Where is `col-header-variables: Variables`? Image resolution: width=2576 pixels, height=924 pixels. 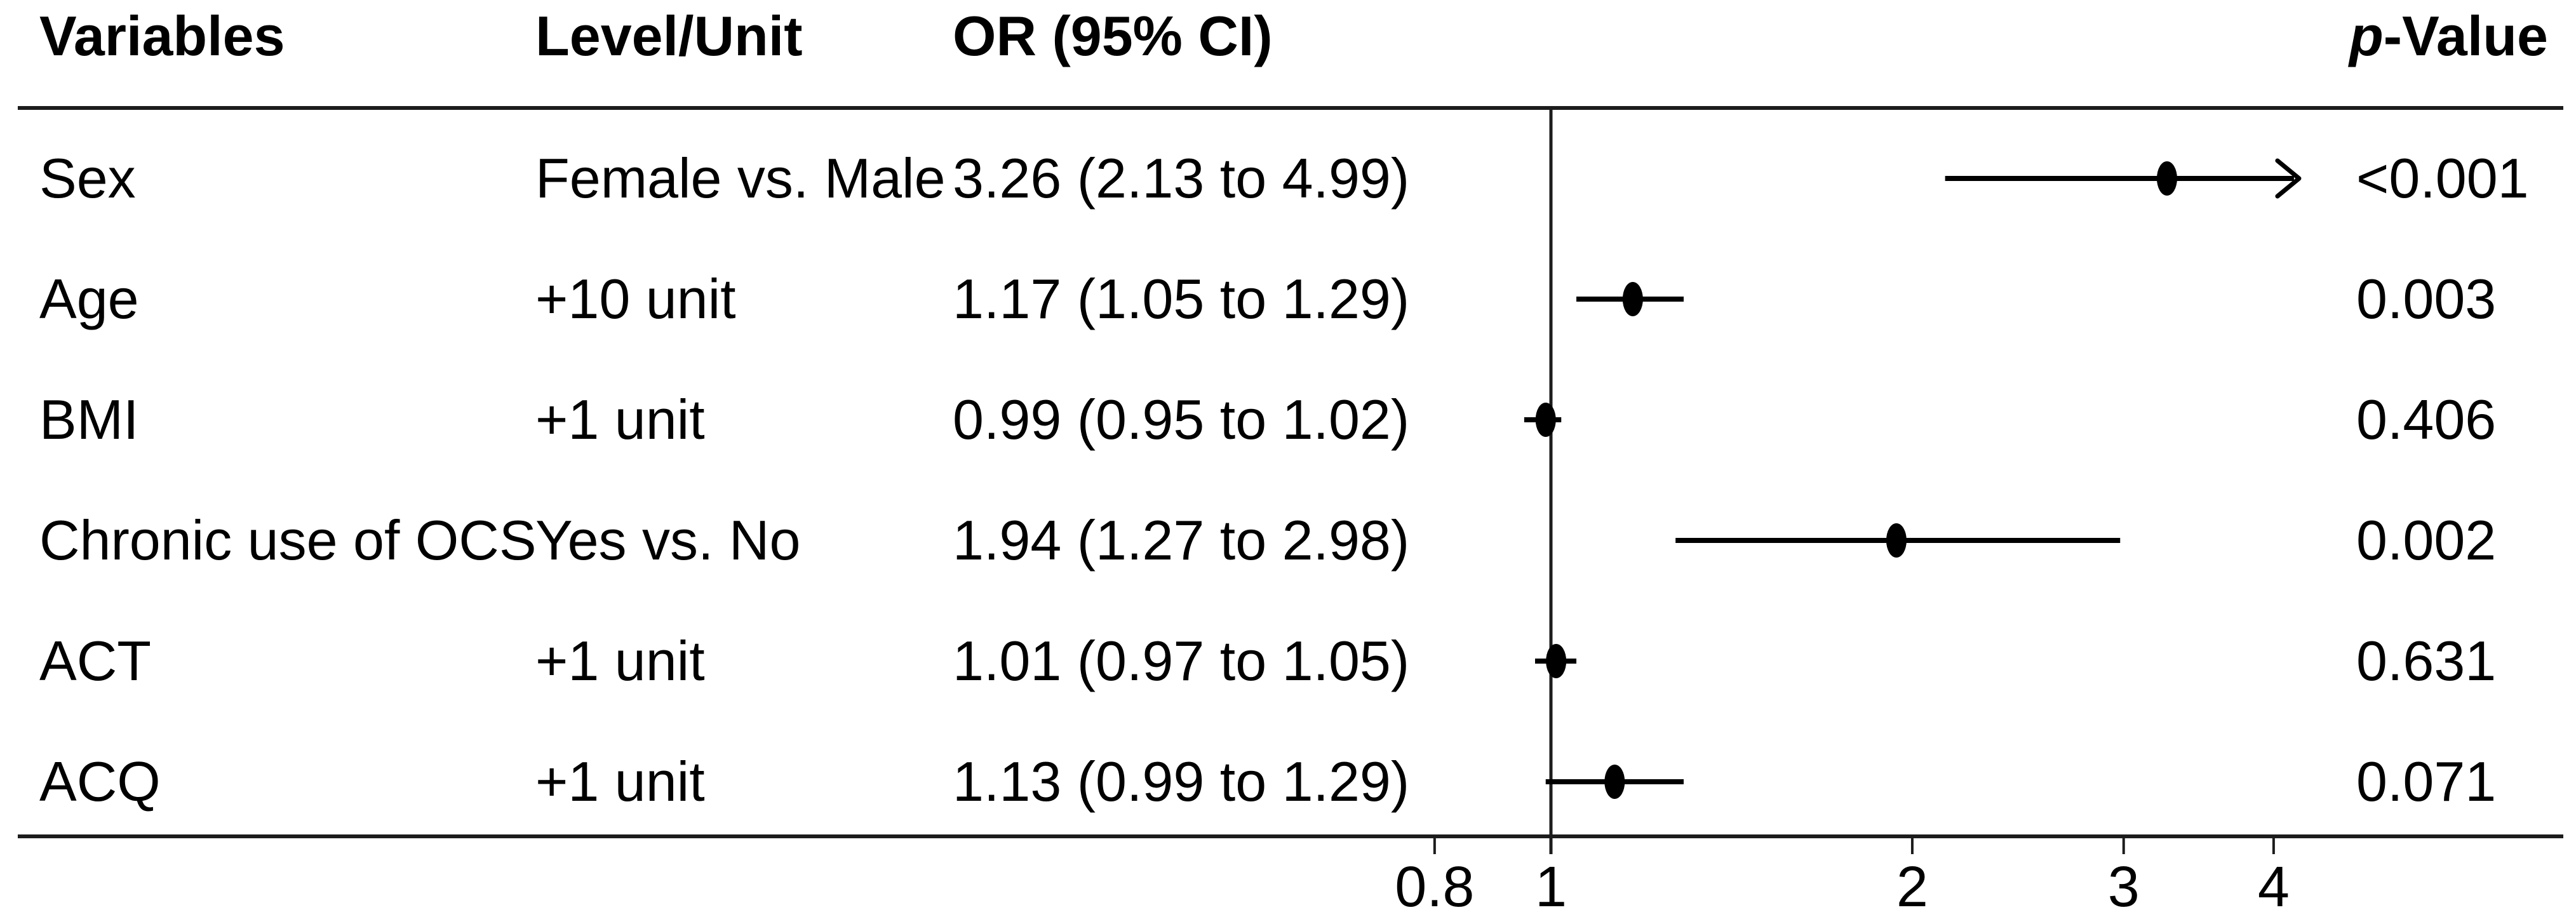
col-header-variables: Variables is located at coordinates (162, 35).